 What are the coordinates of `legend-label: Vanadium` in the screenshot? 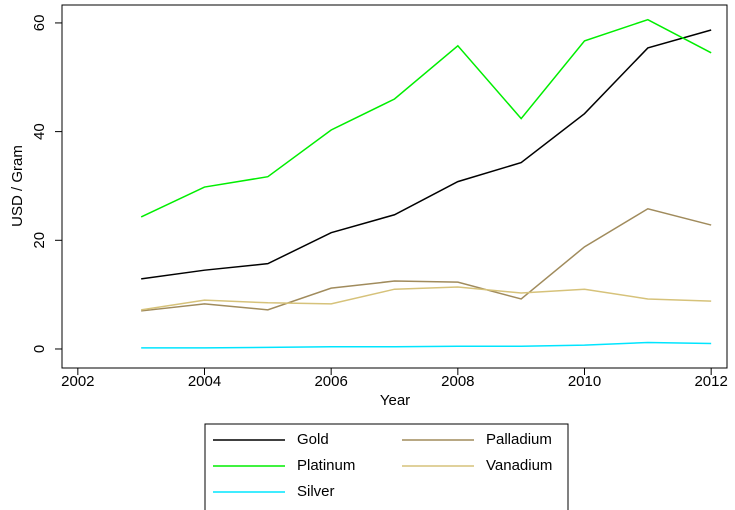 It's located at (519, 465).